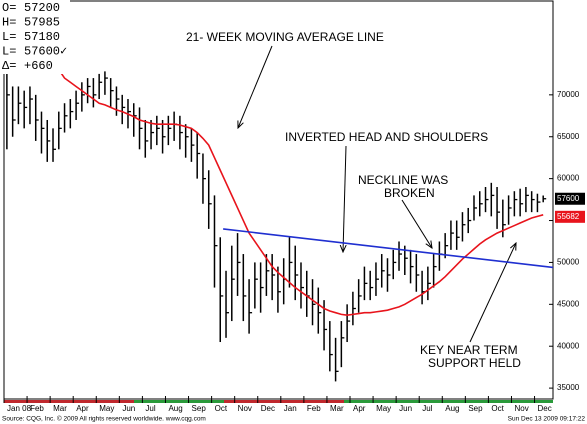 The image size is (587, 424). Describe the element at coordinates (568, 262) in the screenshot. I see `y-tick-label: 50000` at that location.